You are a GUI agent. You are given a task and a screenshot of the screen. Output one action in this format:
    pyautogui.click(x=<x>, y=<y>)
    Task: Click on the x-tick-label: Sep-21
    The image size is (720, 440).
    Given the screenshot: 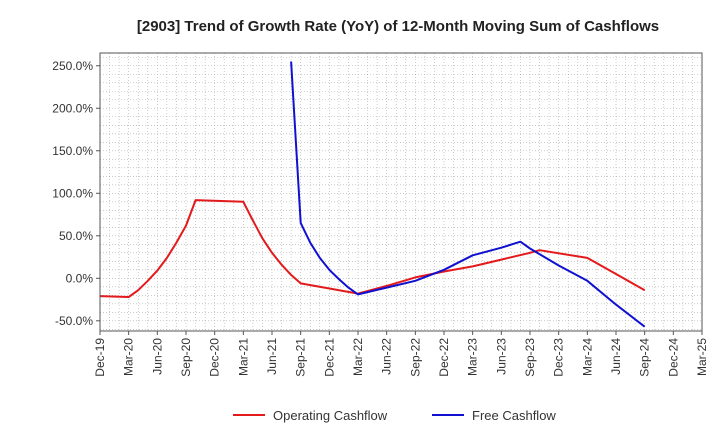 What is the action you would take?
    pyautogui.click(x=301, y=357)
    